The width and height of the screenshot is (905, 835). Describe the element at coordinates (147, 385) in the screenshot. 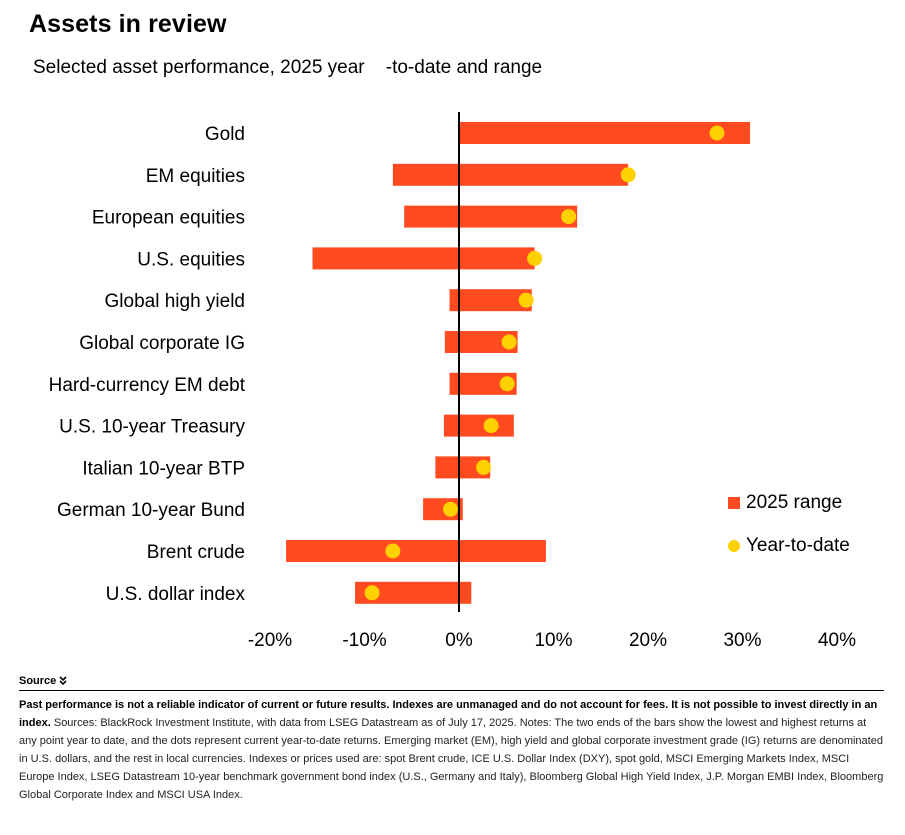

I see `category-label: Hard-currency EM debt` at that location.